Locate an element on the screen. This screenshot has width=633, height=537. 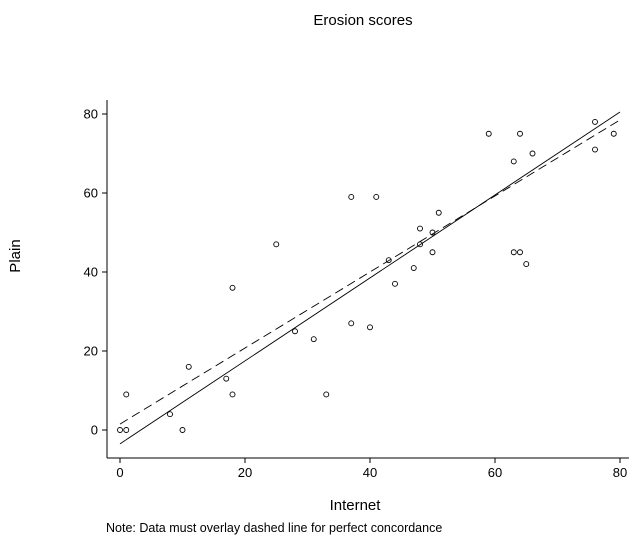
x-axis-label: Internet is located at coordinates (356, 505).